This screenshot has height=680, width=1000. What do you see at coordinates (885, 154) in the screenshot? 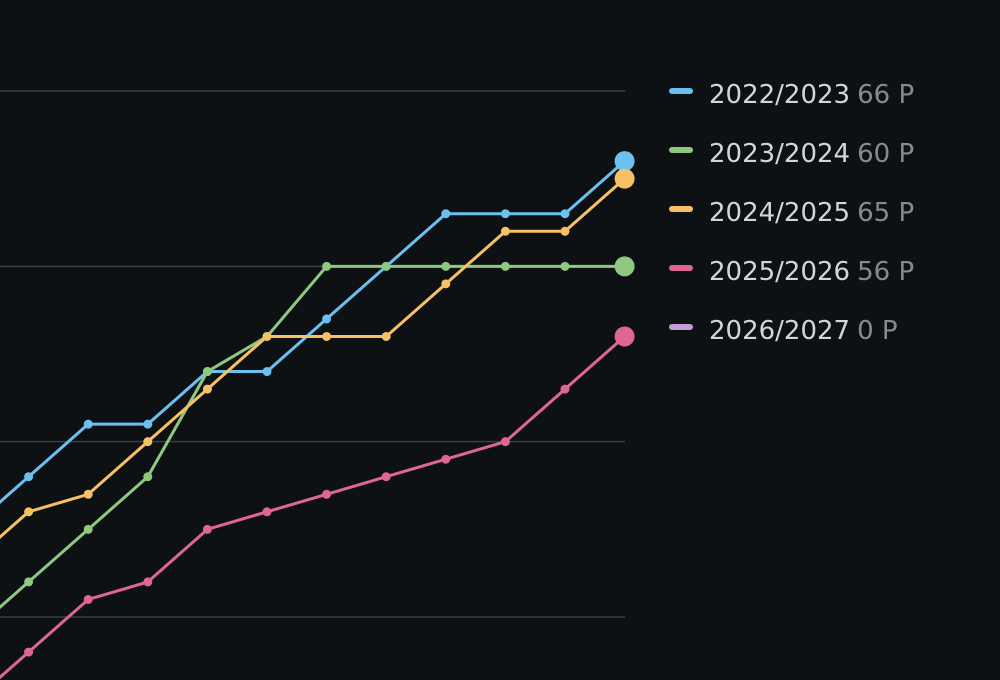
I see `legend-points: 60 P` at bounding box center [885, 154].